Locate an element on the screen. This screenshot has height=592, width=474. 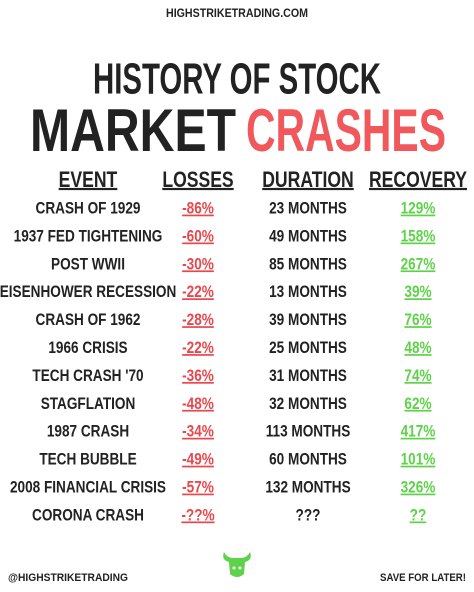
recovery-cell: 158% is located at coordinates (418, 236).